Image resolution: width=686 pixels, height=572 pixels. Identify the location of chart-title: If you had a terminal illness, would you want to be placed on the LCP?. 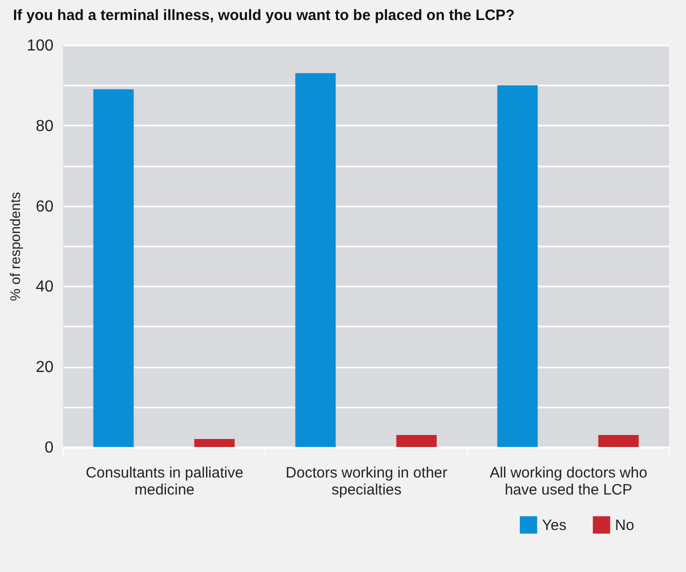
(264, 15).